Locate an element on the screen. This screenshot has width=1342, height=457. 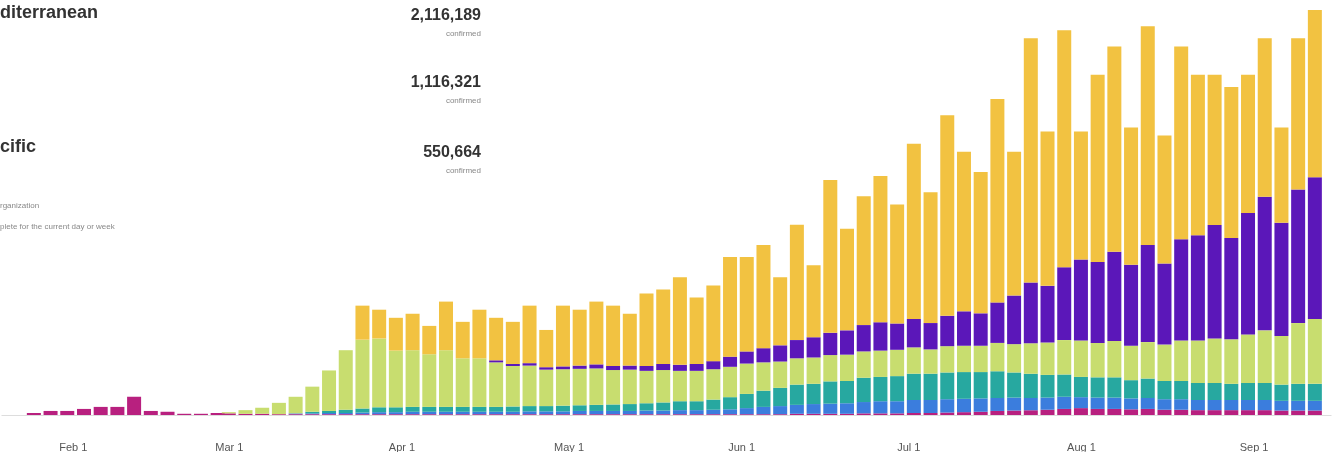
x-tick-label: Jul 1 is located at coordinates (909, 446).